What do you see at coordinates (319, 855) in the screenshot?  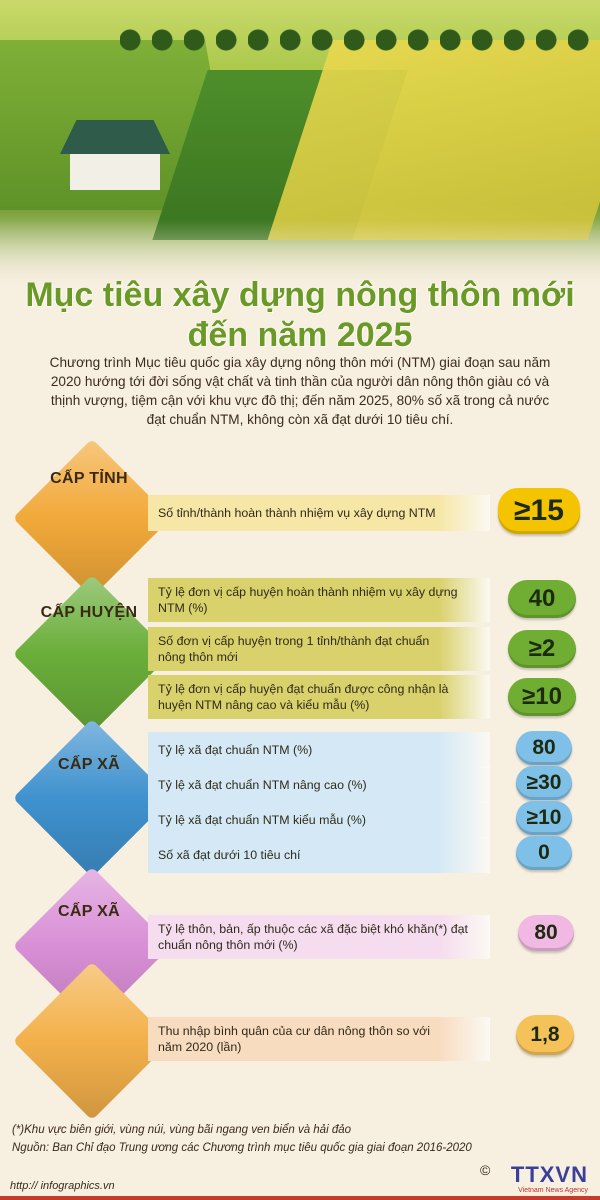 I see `row-xa-4: Số xã đạt dưới 10 tiêu chí` at bounding box center [319, 855].